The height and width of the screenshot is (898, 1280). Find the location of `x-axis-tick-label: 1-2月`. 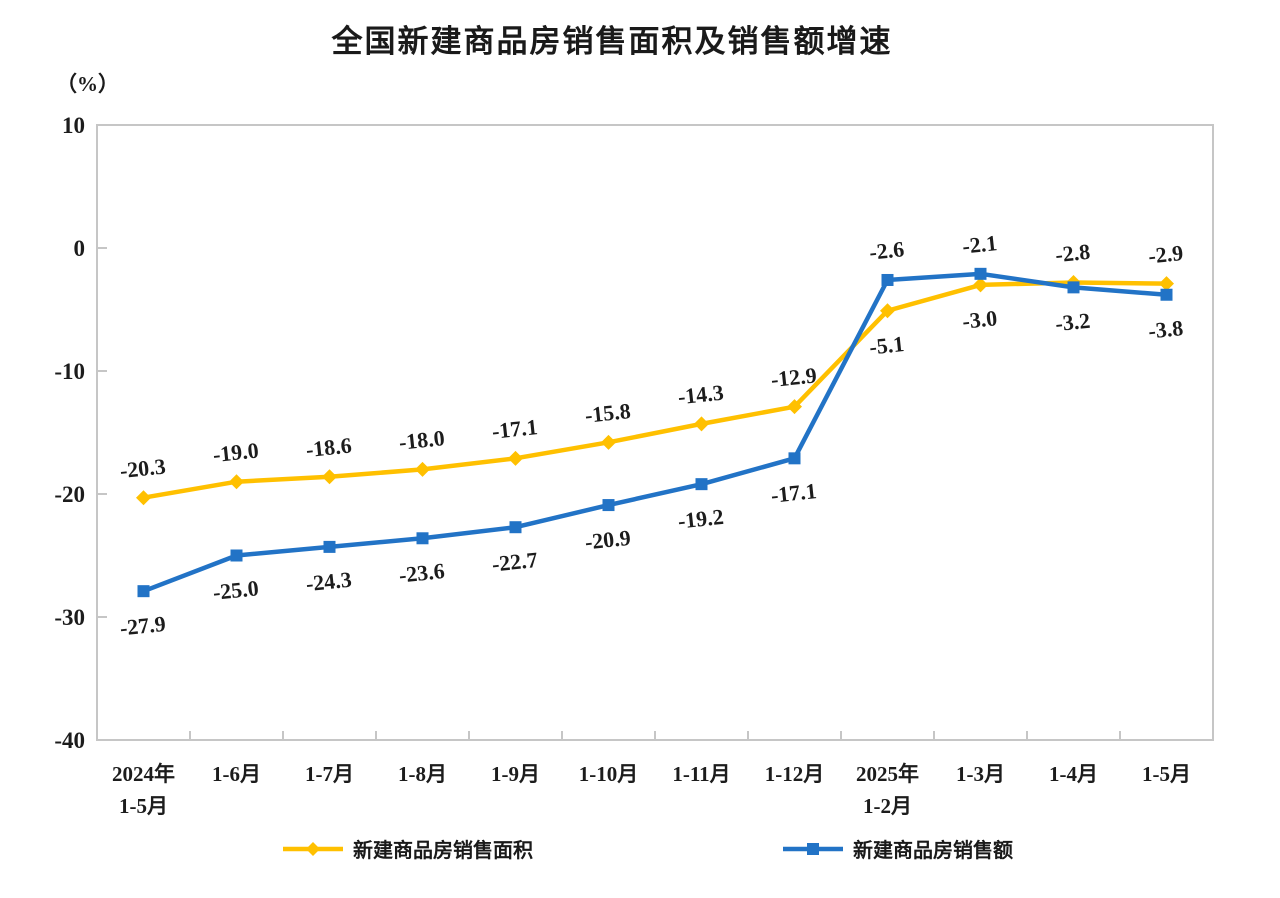

x-axis-tick-label: 1-2月 is located at coordinates (887, 806).